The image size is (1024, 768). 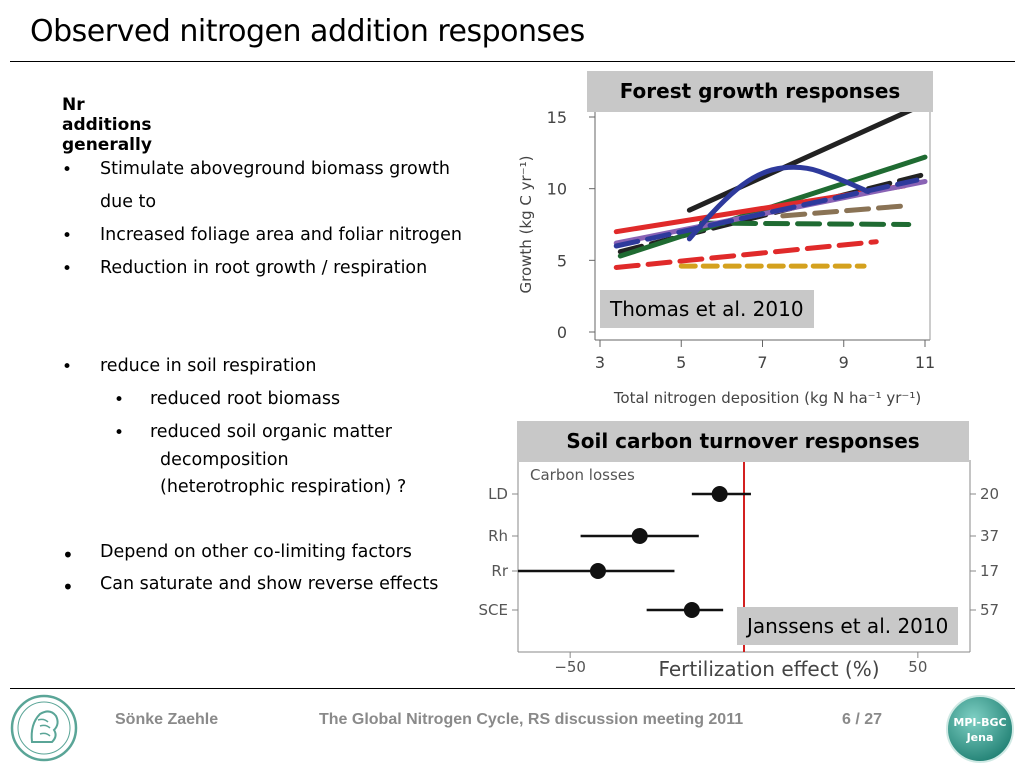 I want to click on logo-text-line1: MPI-BGC, so click(x=979, y=722).